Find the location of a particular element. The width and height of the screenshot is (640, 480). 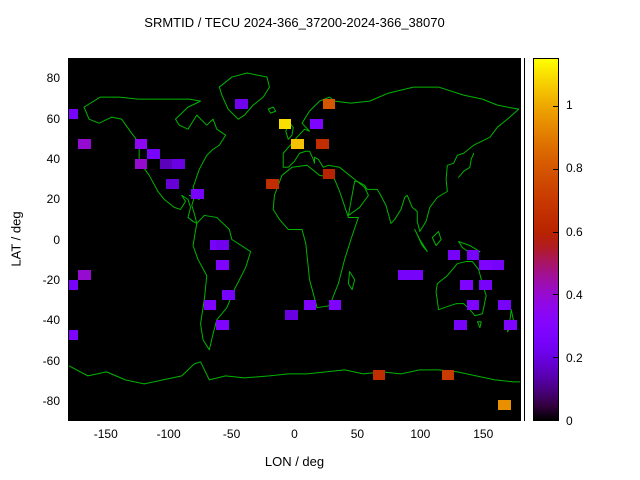

plot-right-frame-line is located at coordinates (524, 239).